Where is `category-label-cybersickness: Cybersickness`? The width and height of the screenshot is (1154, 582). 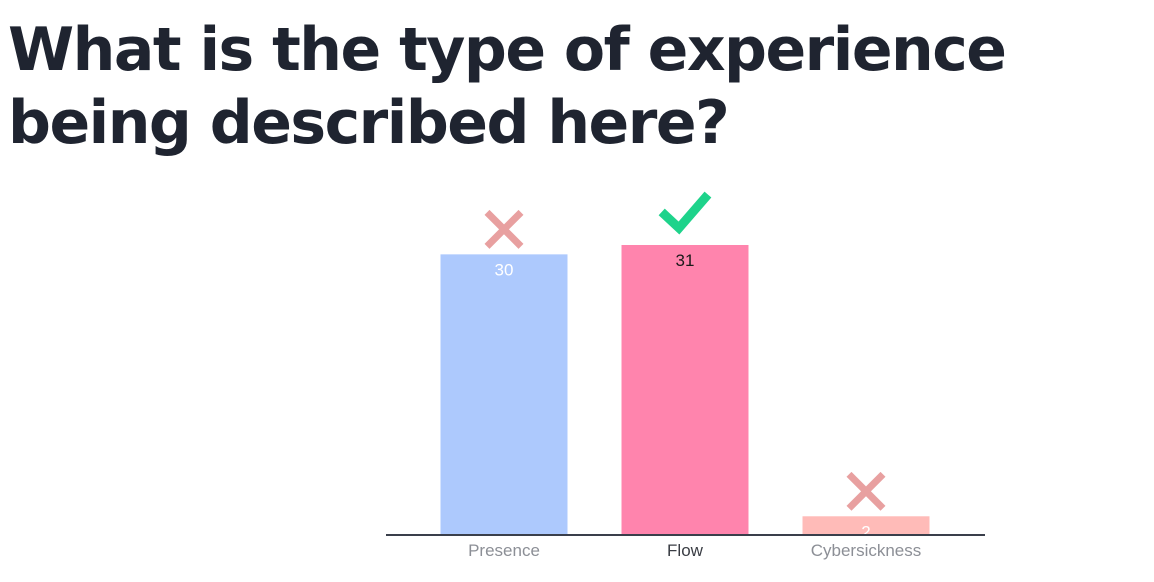 category-label-cybersickness: Cybersickness is located at coordinates (866, 550).